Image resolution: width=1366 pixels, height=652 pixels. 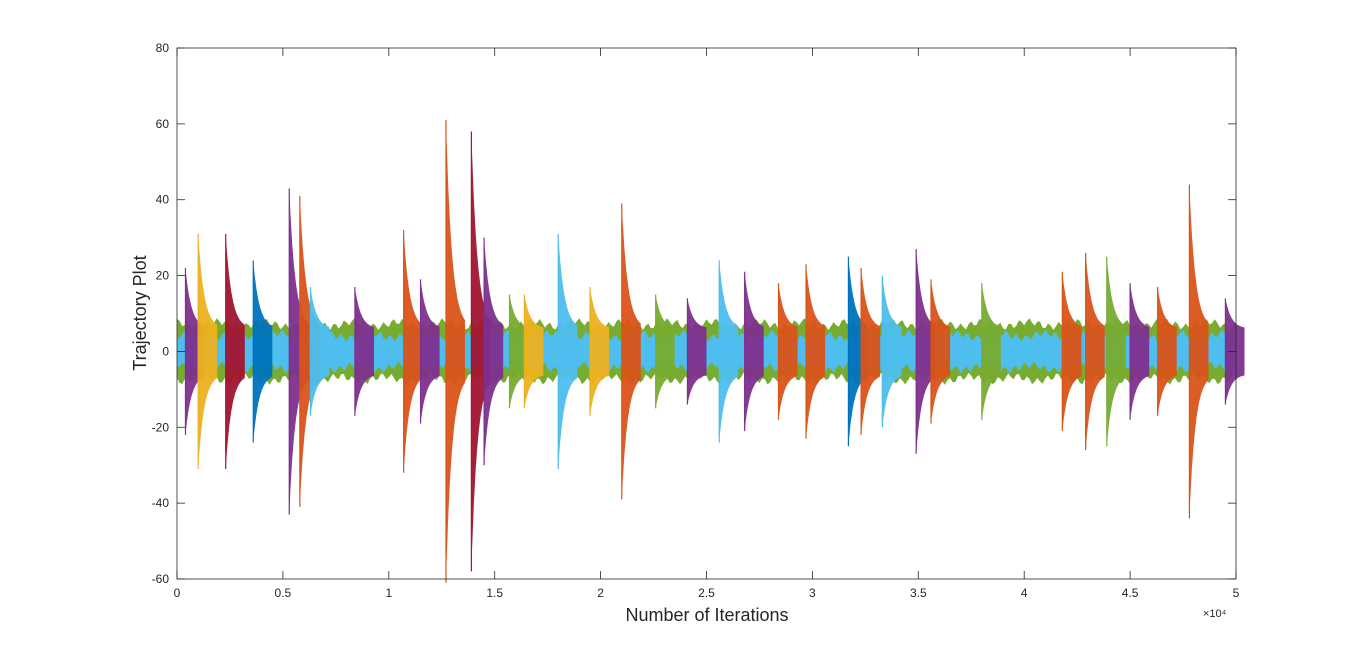 What do you see at coordinates (163, 200) in the screenshot?
I see `y-tick-label-5: 40` at bounding box center [163, 200].